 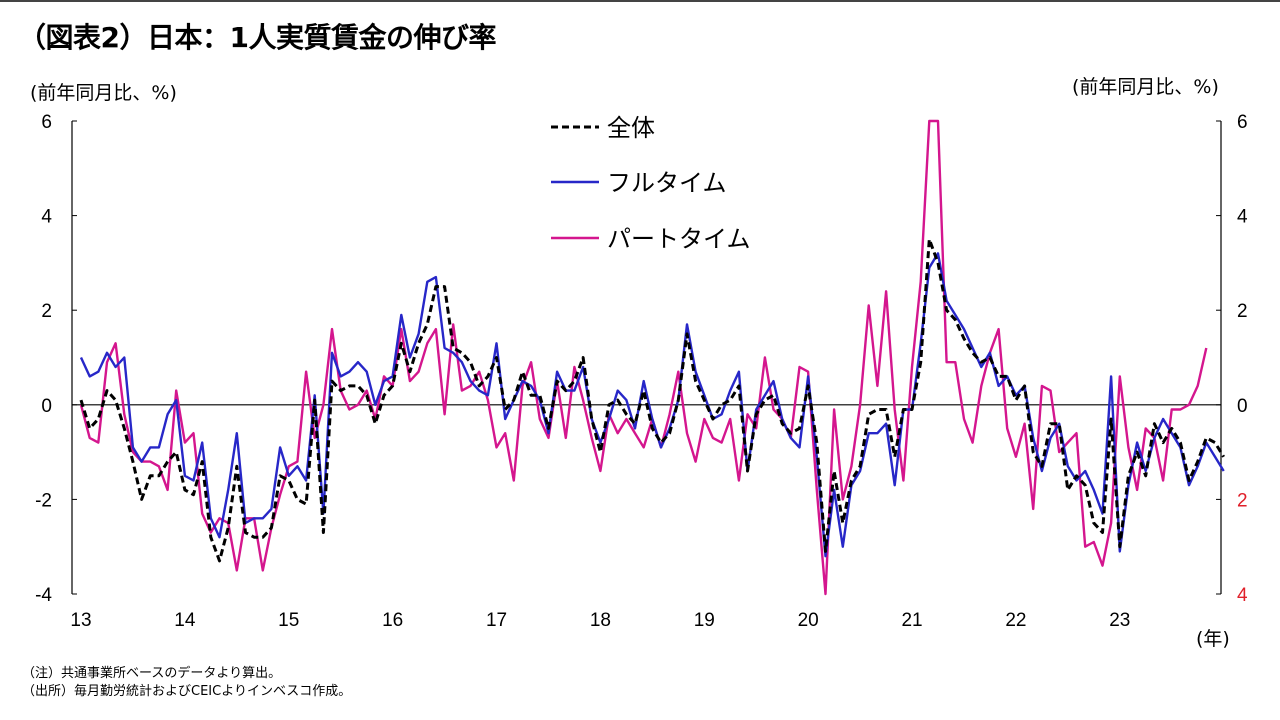 What do you see at coordinates (187, 691) in the screenshot?
I see `footnote-source: （出所）毎月勤労統計およびCEICよりインベスコ作成。` at bounding box center [187, 691].